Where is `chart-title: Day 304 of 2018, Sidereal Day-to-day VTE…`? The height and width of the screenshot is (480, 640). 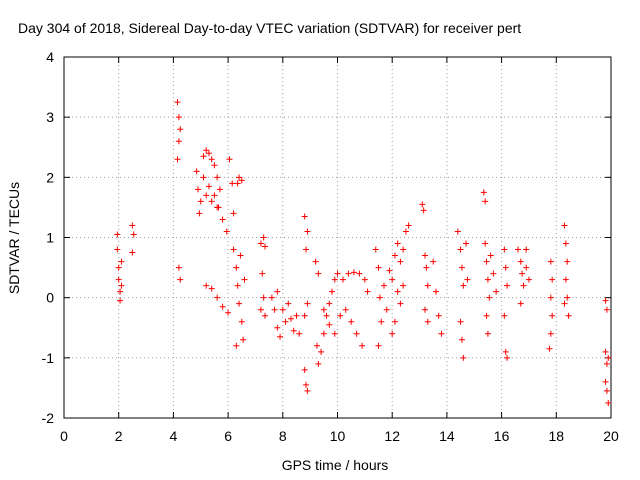 chart-title: Day 304 of 2018, Sidereal Day-to-day VTE… is located at coordinates (269, 28).